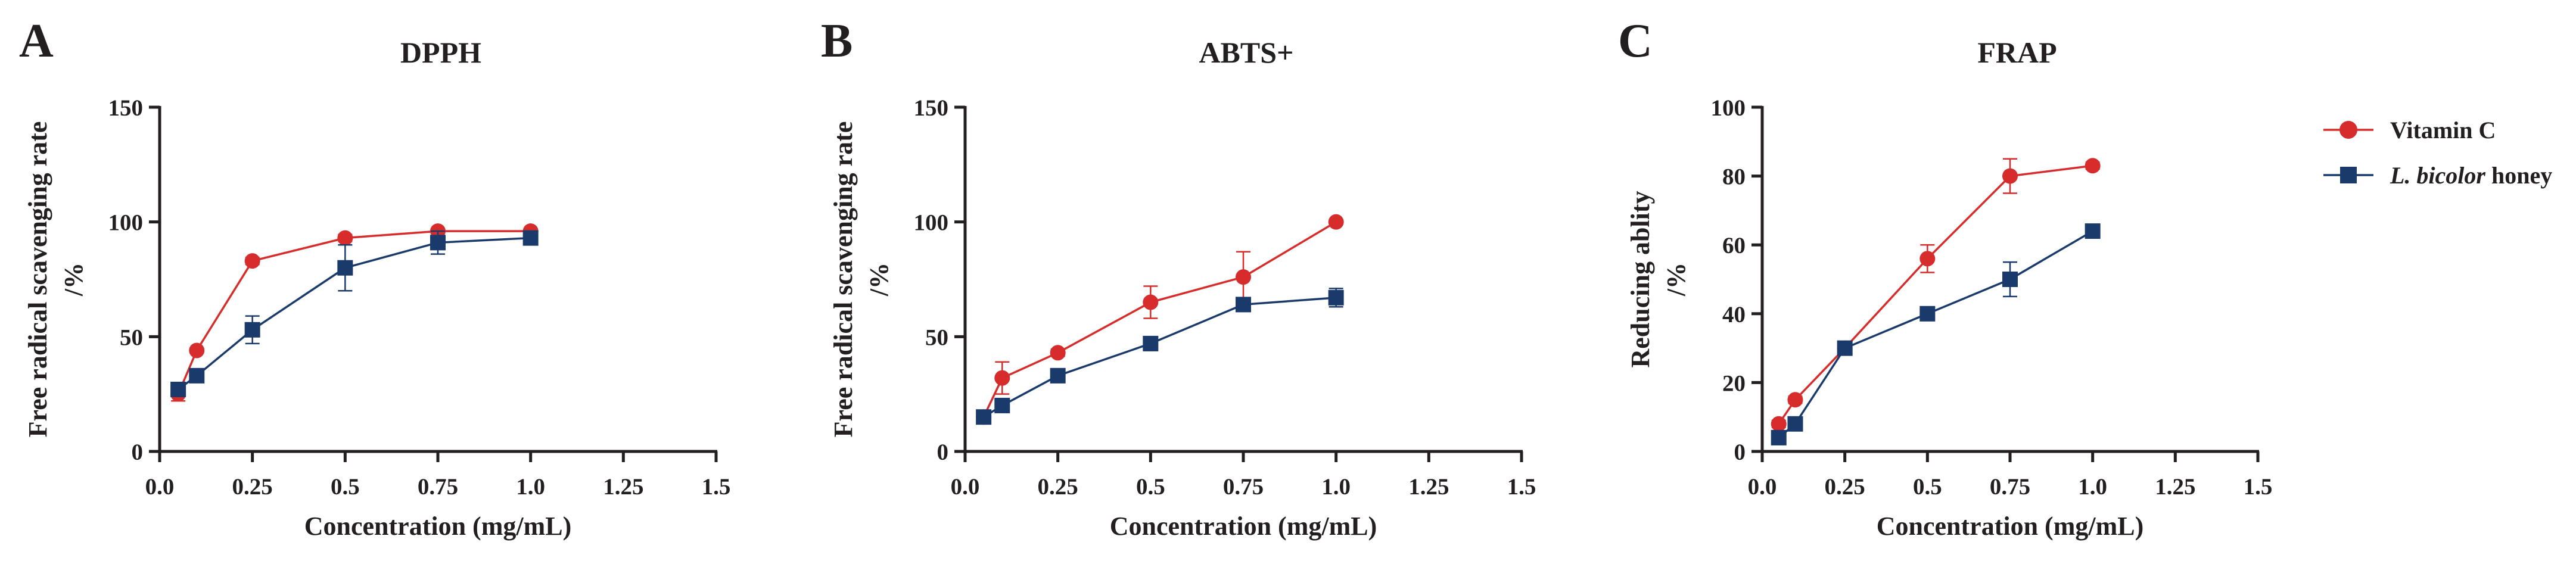 The height and width of the screenshot is (561, 2576). Describe the element at coordinates (1740, 452) in the screenshot. I see `y-tick-label-frap: 0` at that location.